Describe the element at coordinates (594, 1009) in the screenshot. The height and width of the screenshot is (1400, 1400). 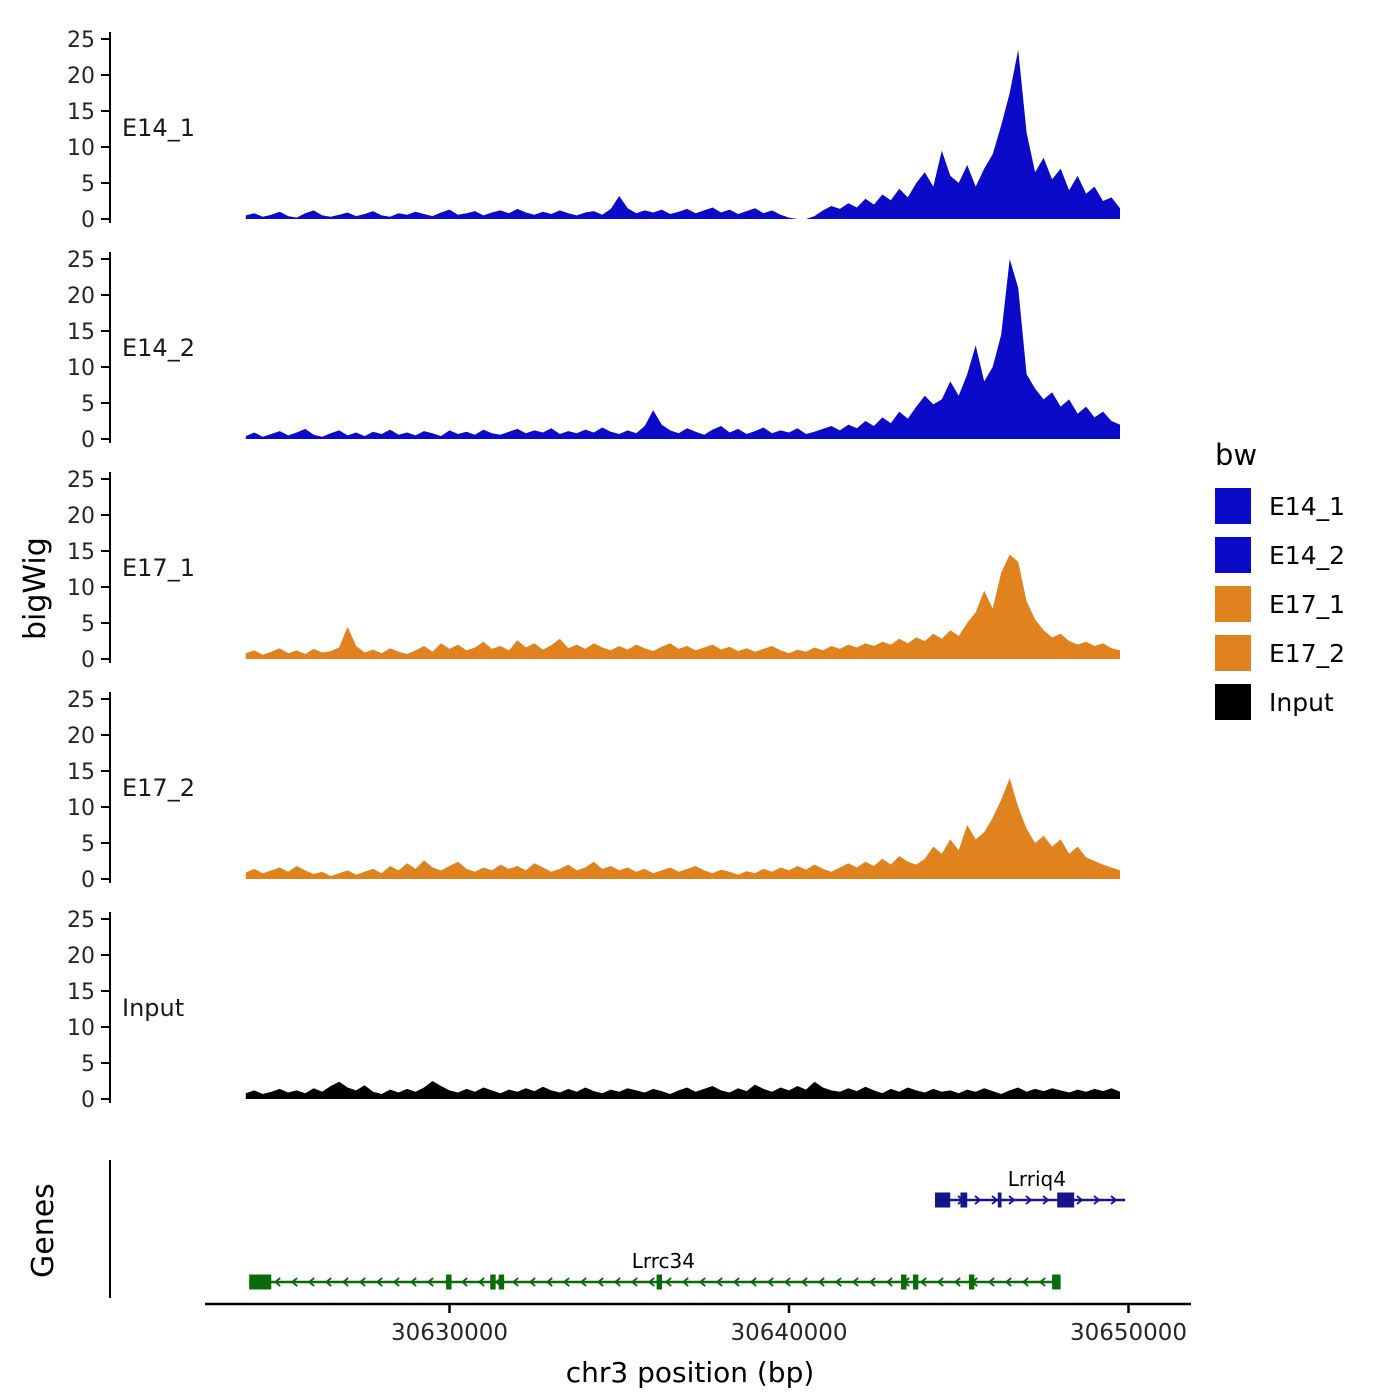
I see `track-panel-Input: 0 5 10 15 20 25 Input` at that location.